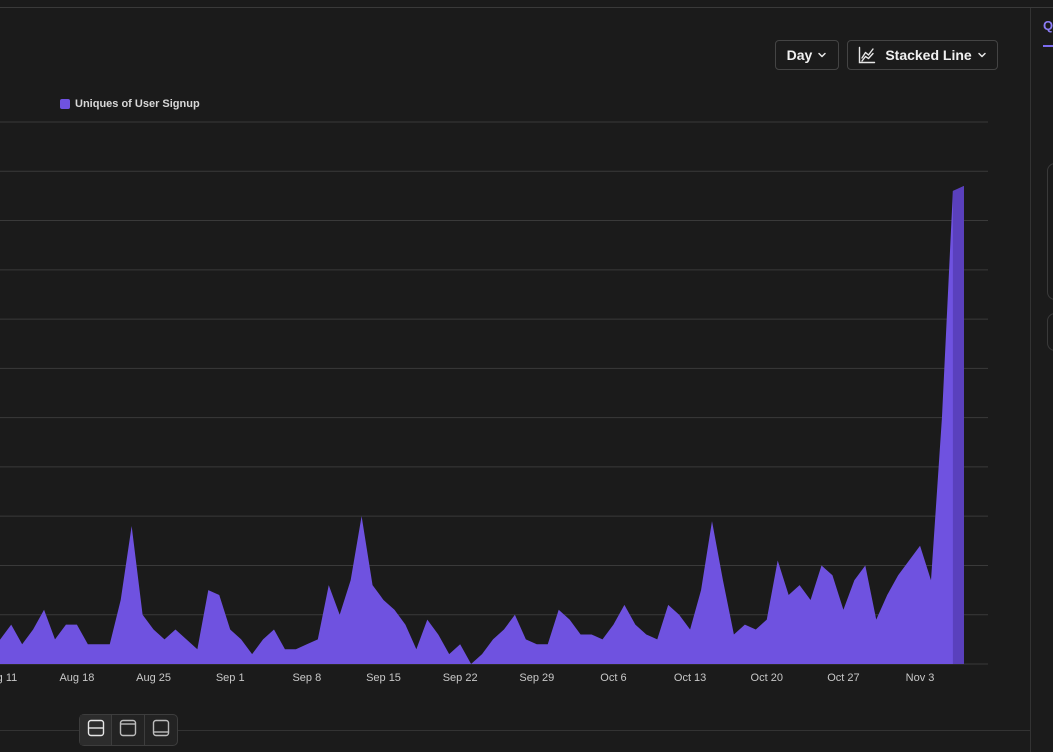 This screenshot has height=752, width=1053. What do you see at coordinates (536, 678) in the screenshot?
I see `x-tick-label: Sep 29` at bounding box center [536, 678].